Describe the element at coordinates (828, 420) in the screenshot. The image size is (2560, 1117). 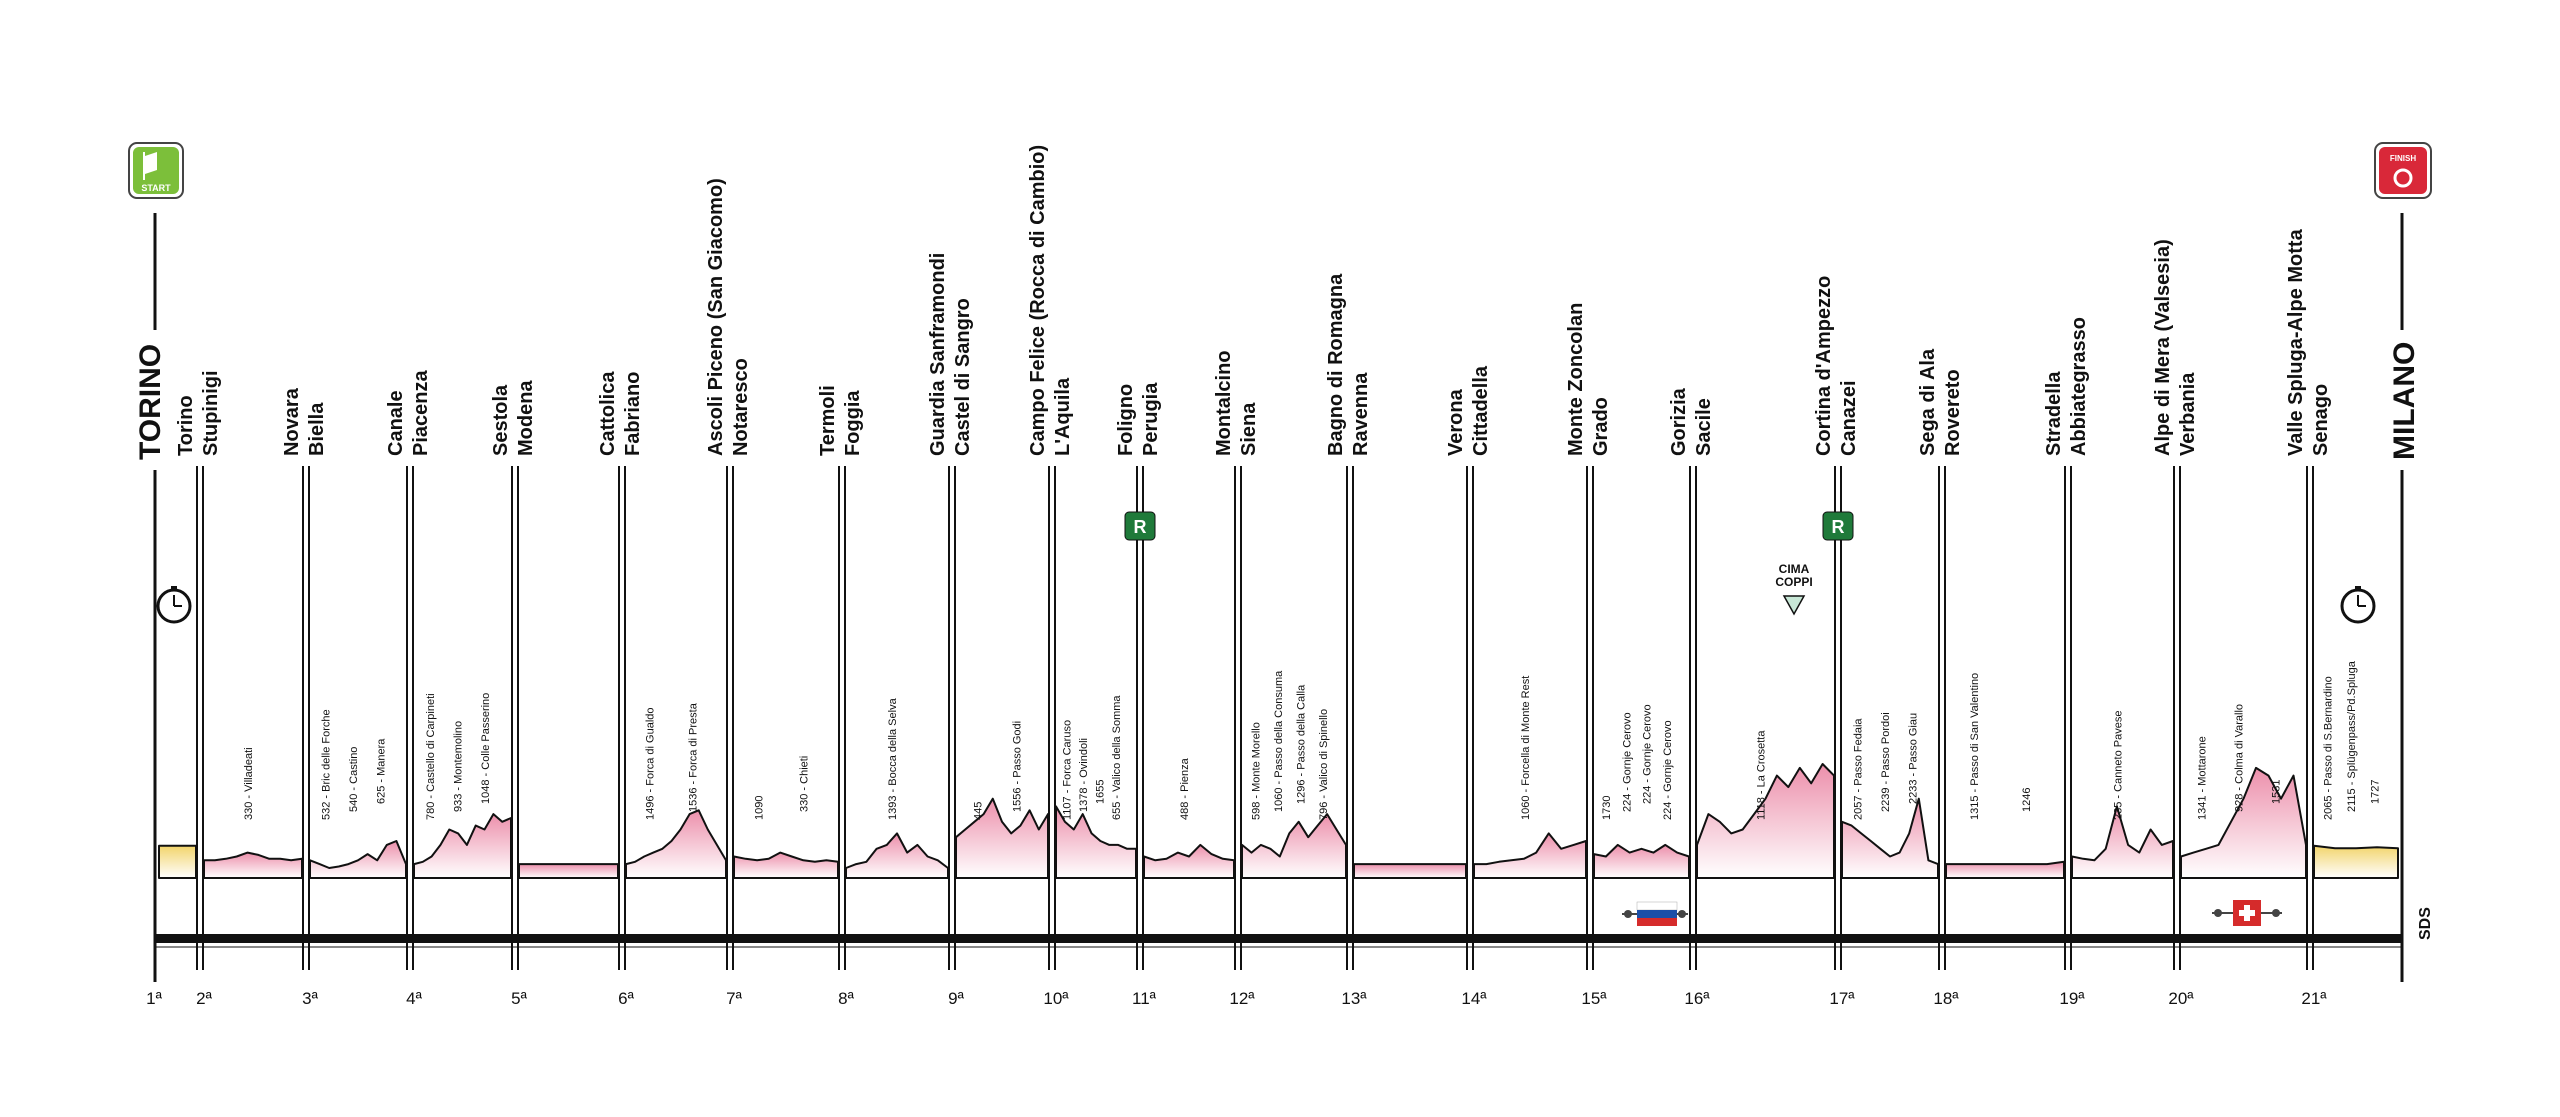
I see `stage-start-city: Termoli` at that location.